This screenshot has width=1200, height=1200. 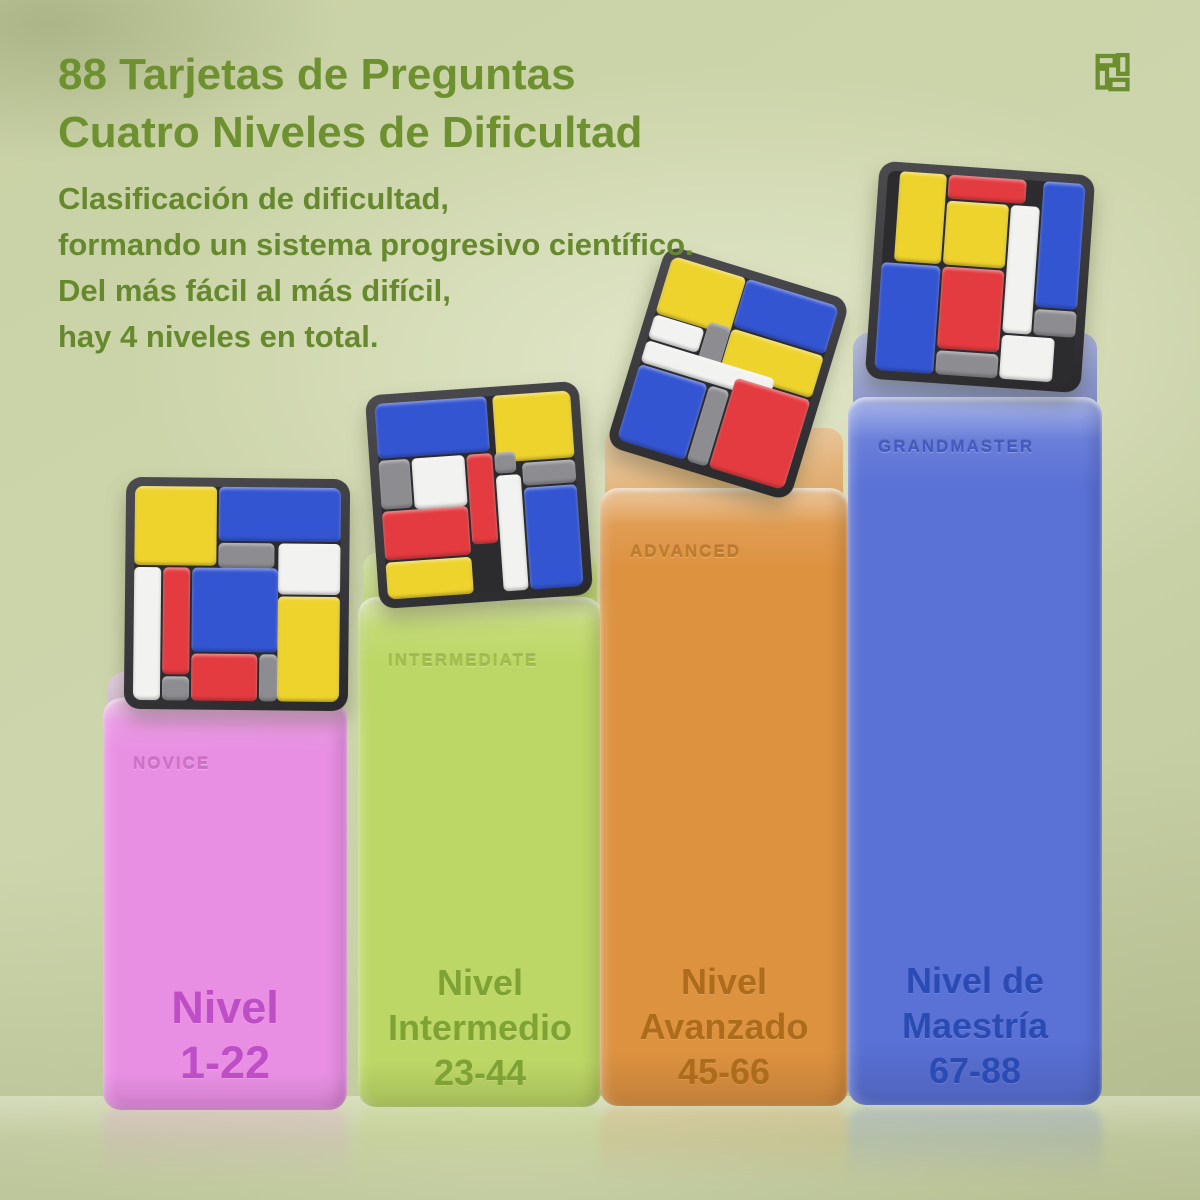 I want to click on pillar-advanced: ADVANCED Nivel Avanzado 45-66, so click(x=724, y=767).